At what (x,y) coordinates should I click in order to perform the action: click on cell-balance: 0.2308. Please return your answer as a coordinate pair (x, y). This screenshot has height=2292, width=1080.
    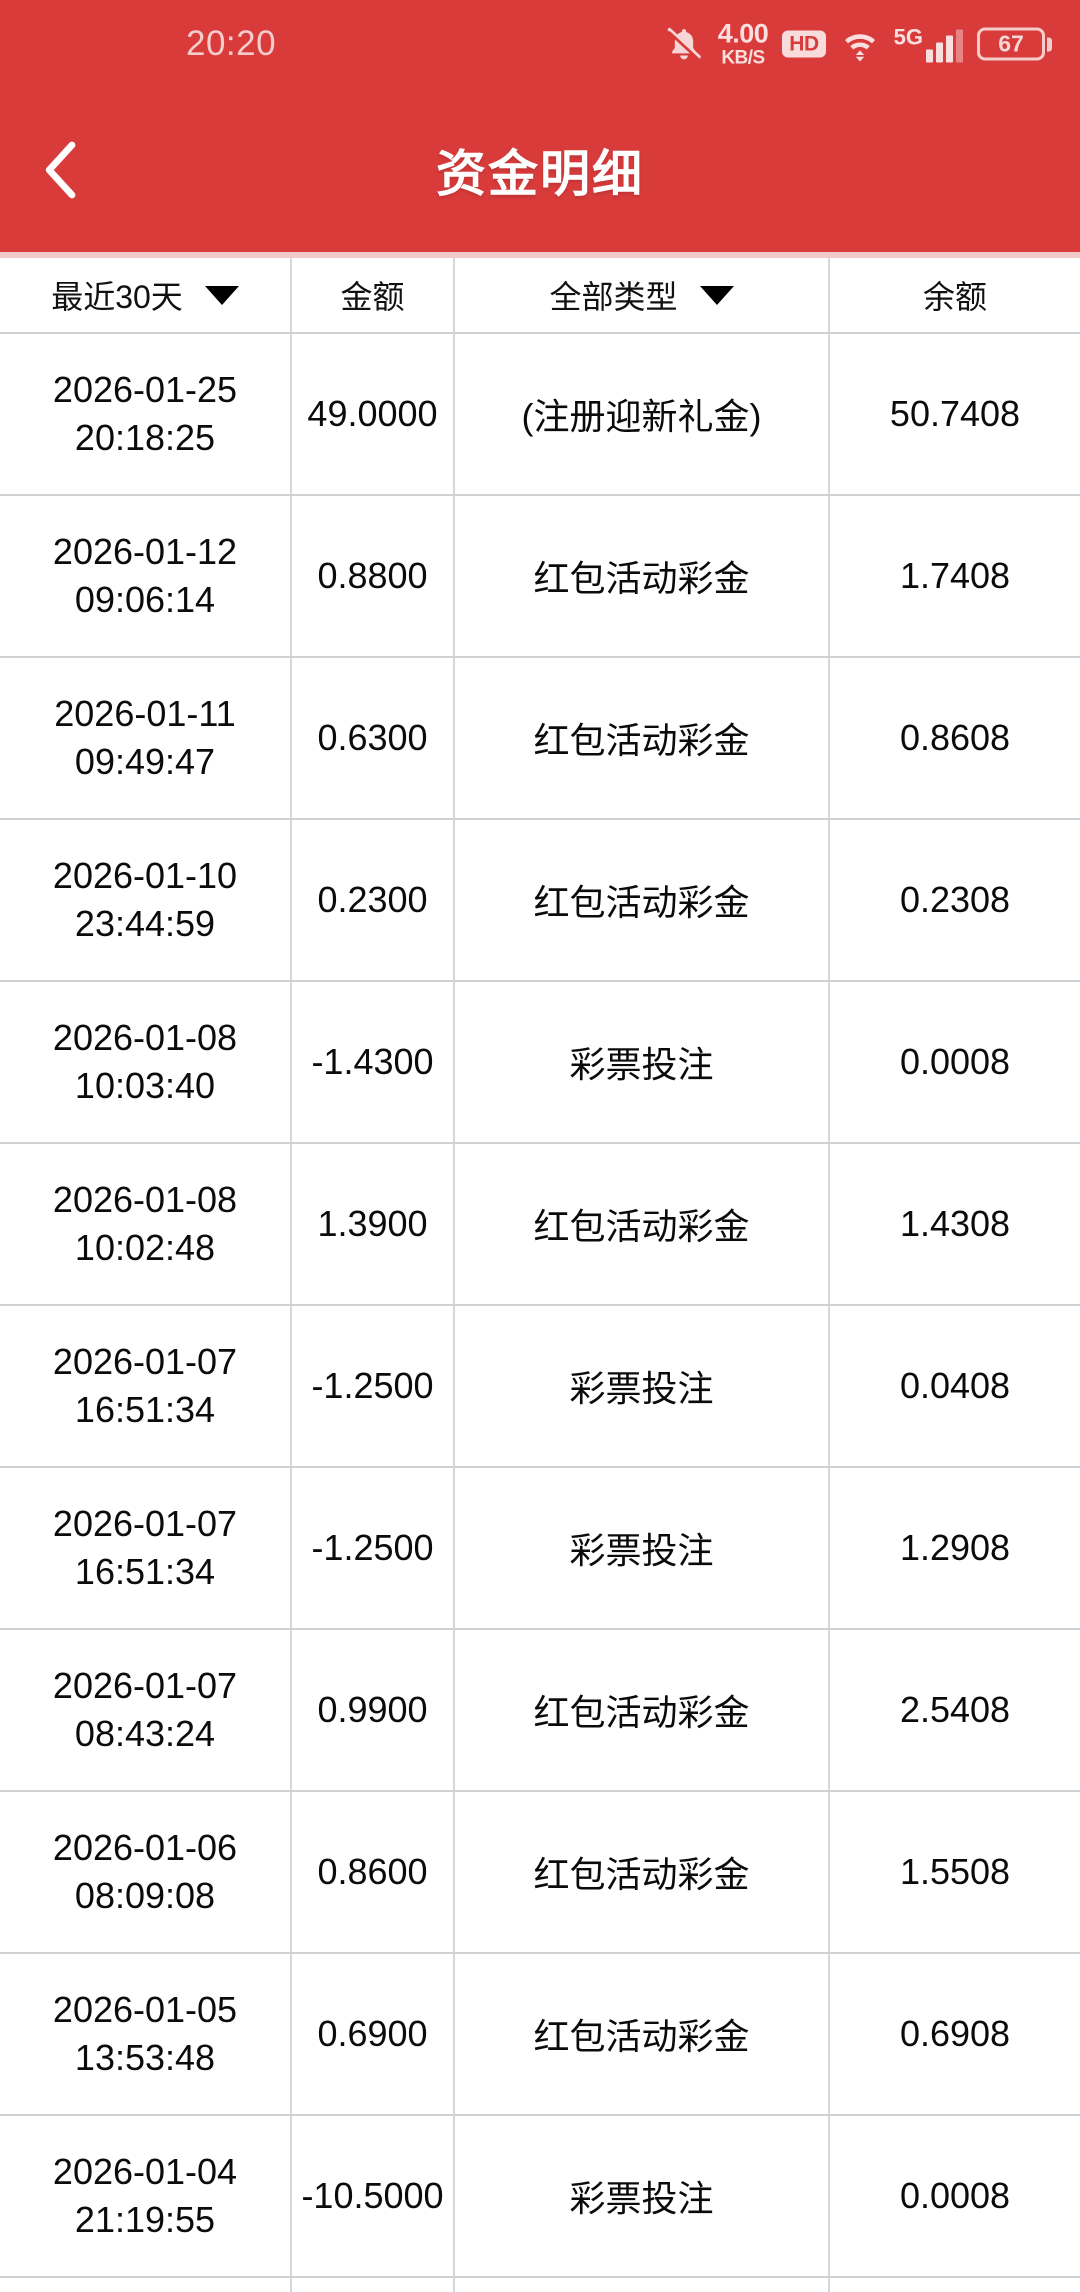
    Looking at the image, I should click on (955, 900).